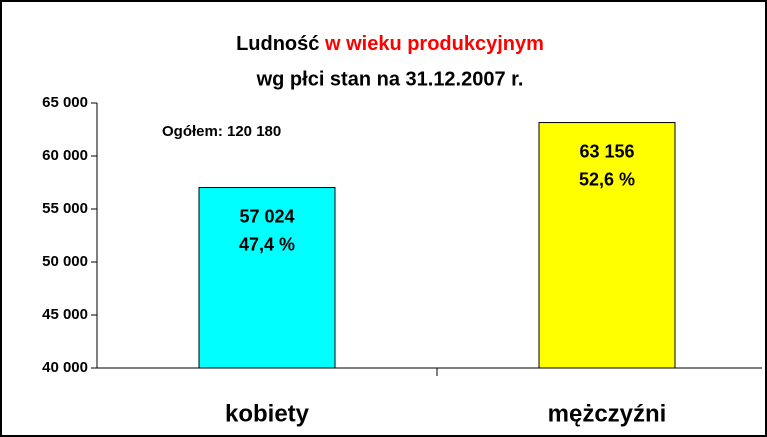 The width and height of the screenshot is (767, 437). I want to click on y-tick-label: 65 000, so click(65, 102).